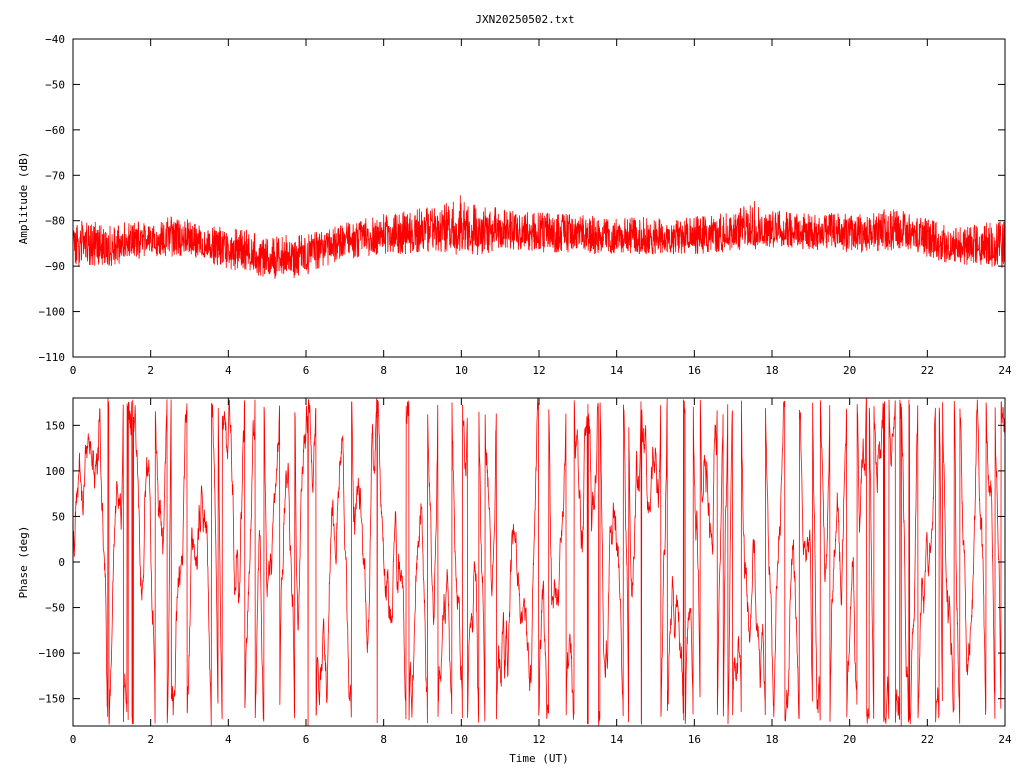 This screenshot has width=1024, height=772. I want to click on y-tick-label: −110, so click(52, 357).